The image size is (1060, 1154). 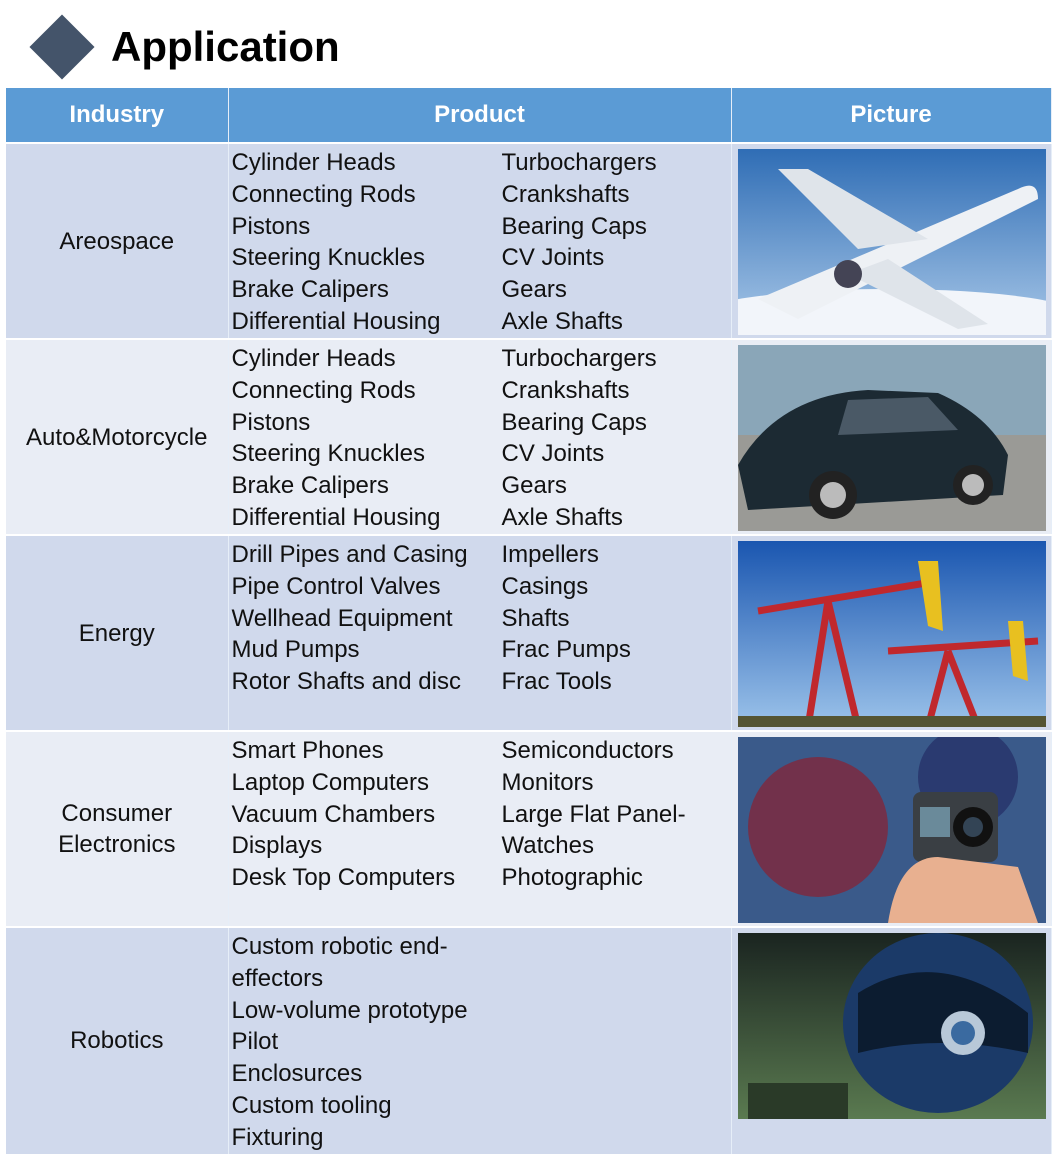 What do you see at coordinates (535, 618) in the screenshot?
I see `product-item: Shafts` at bounding box center [535, 618].